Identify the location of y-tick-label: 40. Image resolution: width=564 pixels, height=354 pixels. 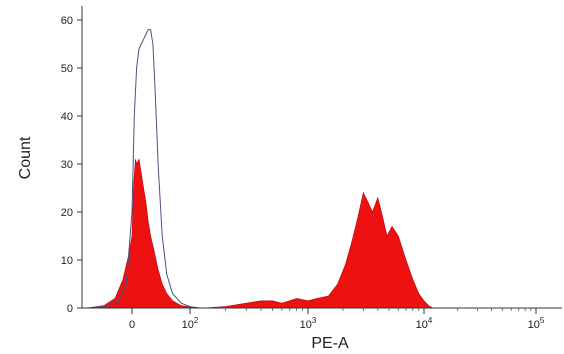
(67, 117).